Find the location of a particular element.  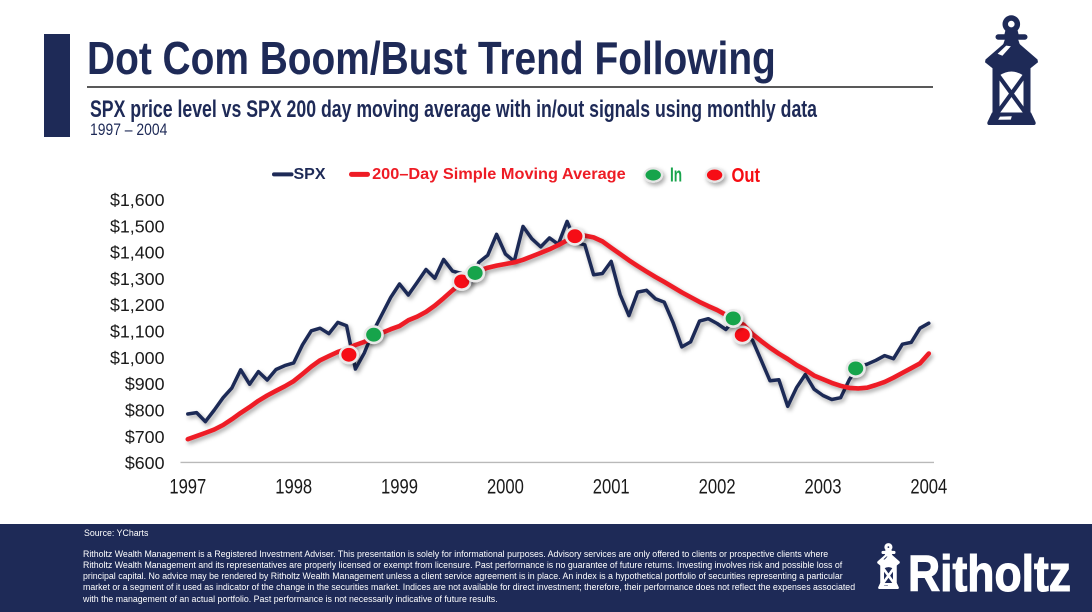

svg-text: $1,300 is located at coordinates (137, 279).